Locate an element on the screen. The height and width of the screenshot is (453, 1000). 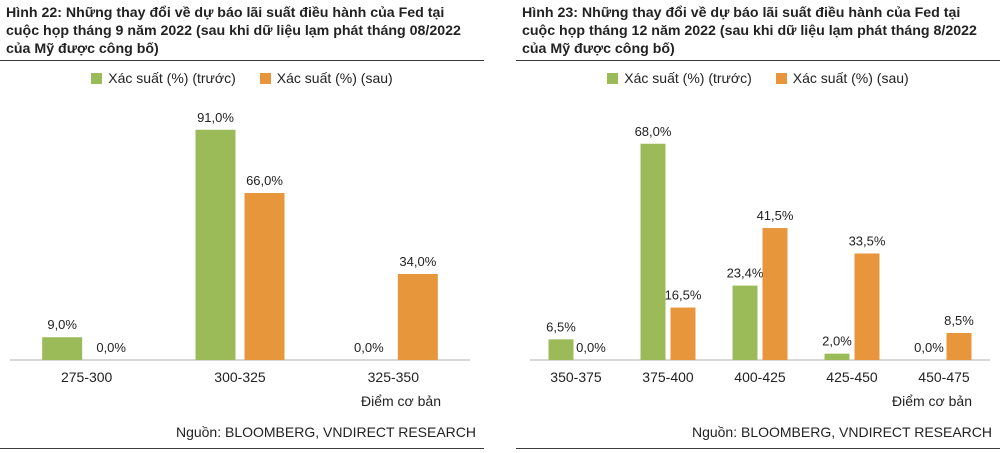
data-label-before-450-475: 0,0% is located at coordinates (929, 347).